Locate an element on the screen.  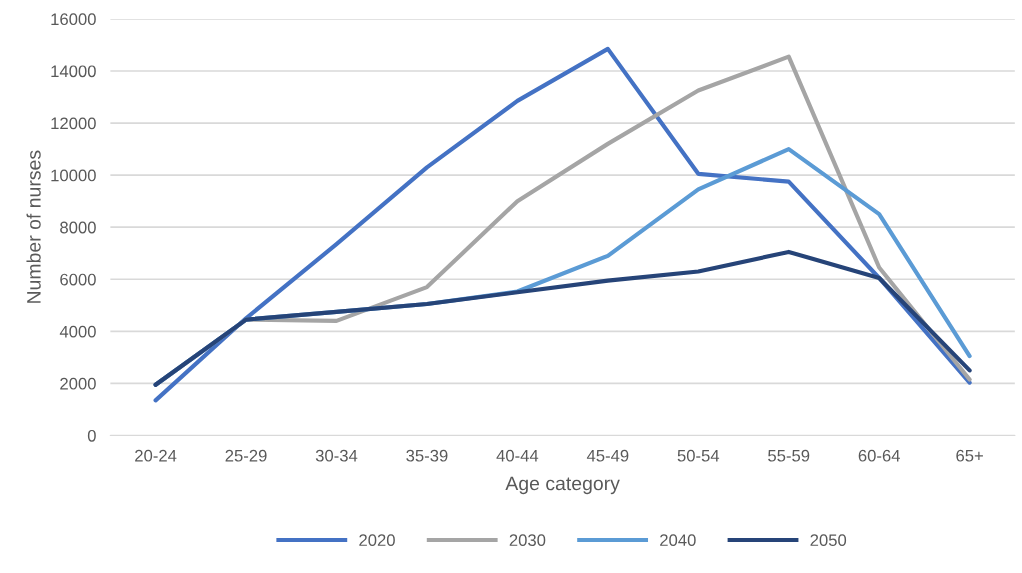
y-tick-label: 0 is located at coordinates (91, 435).